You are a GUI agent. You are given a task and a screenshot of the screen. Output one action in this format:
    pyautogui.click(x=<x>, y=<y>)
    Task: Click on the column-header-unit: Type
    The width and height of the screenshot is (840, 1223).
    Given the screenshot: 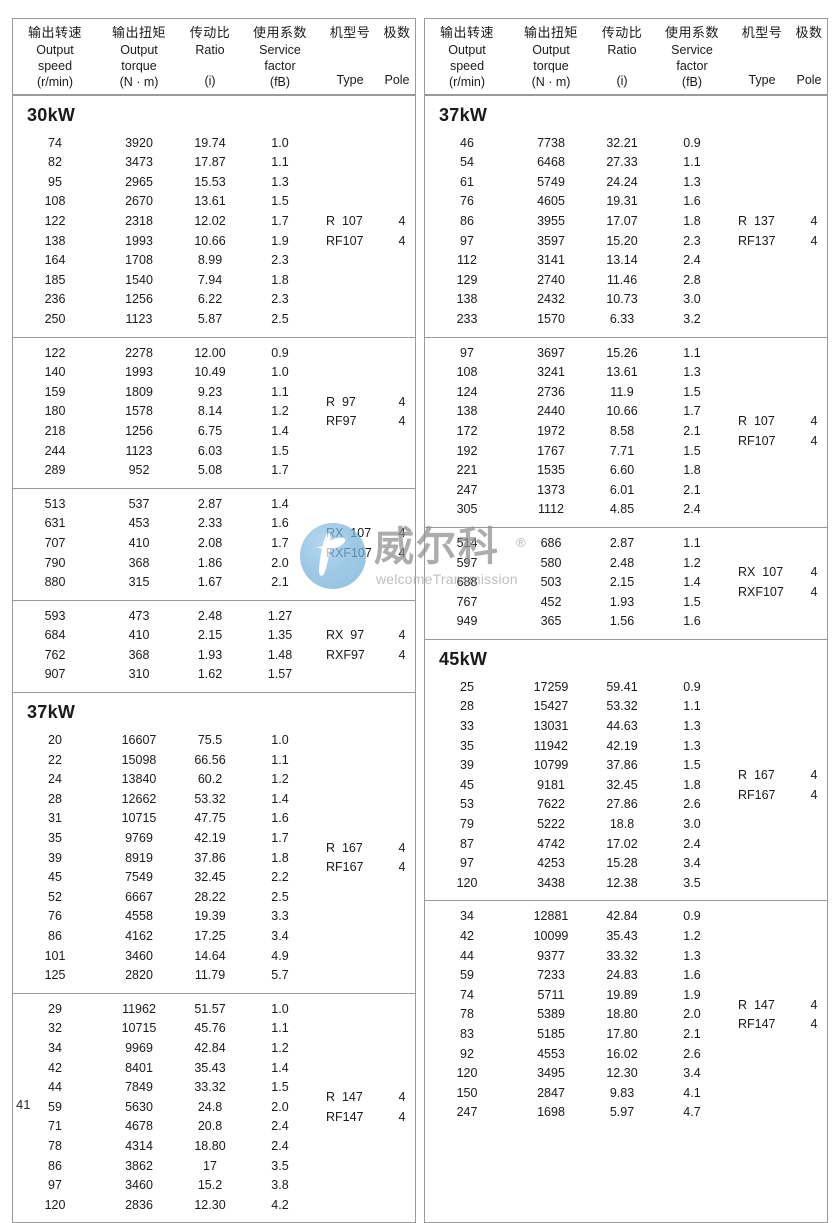 What is the action you would take?
    pyautogui.click(x=762, y=79)
    